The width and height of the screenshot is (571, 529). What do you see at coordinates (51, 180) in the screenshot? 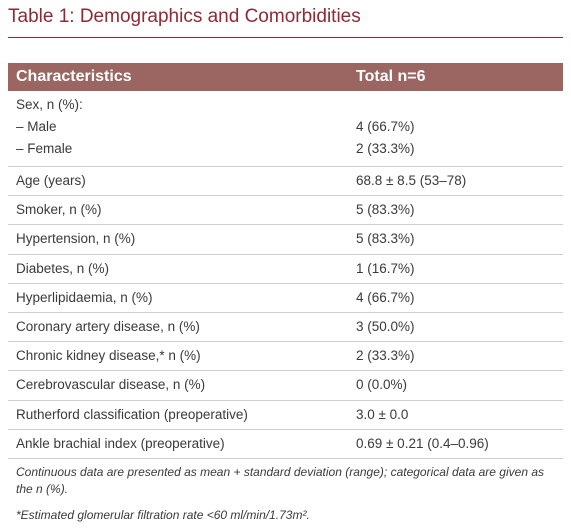
I see `row-label: Age (years)` at bounding box center [51, 180].